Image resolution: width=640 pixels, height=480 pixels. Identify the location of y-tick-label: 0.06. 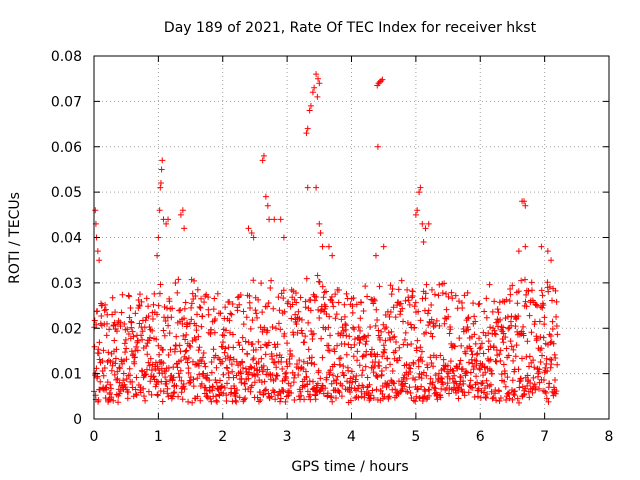
(66, 148).